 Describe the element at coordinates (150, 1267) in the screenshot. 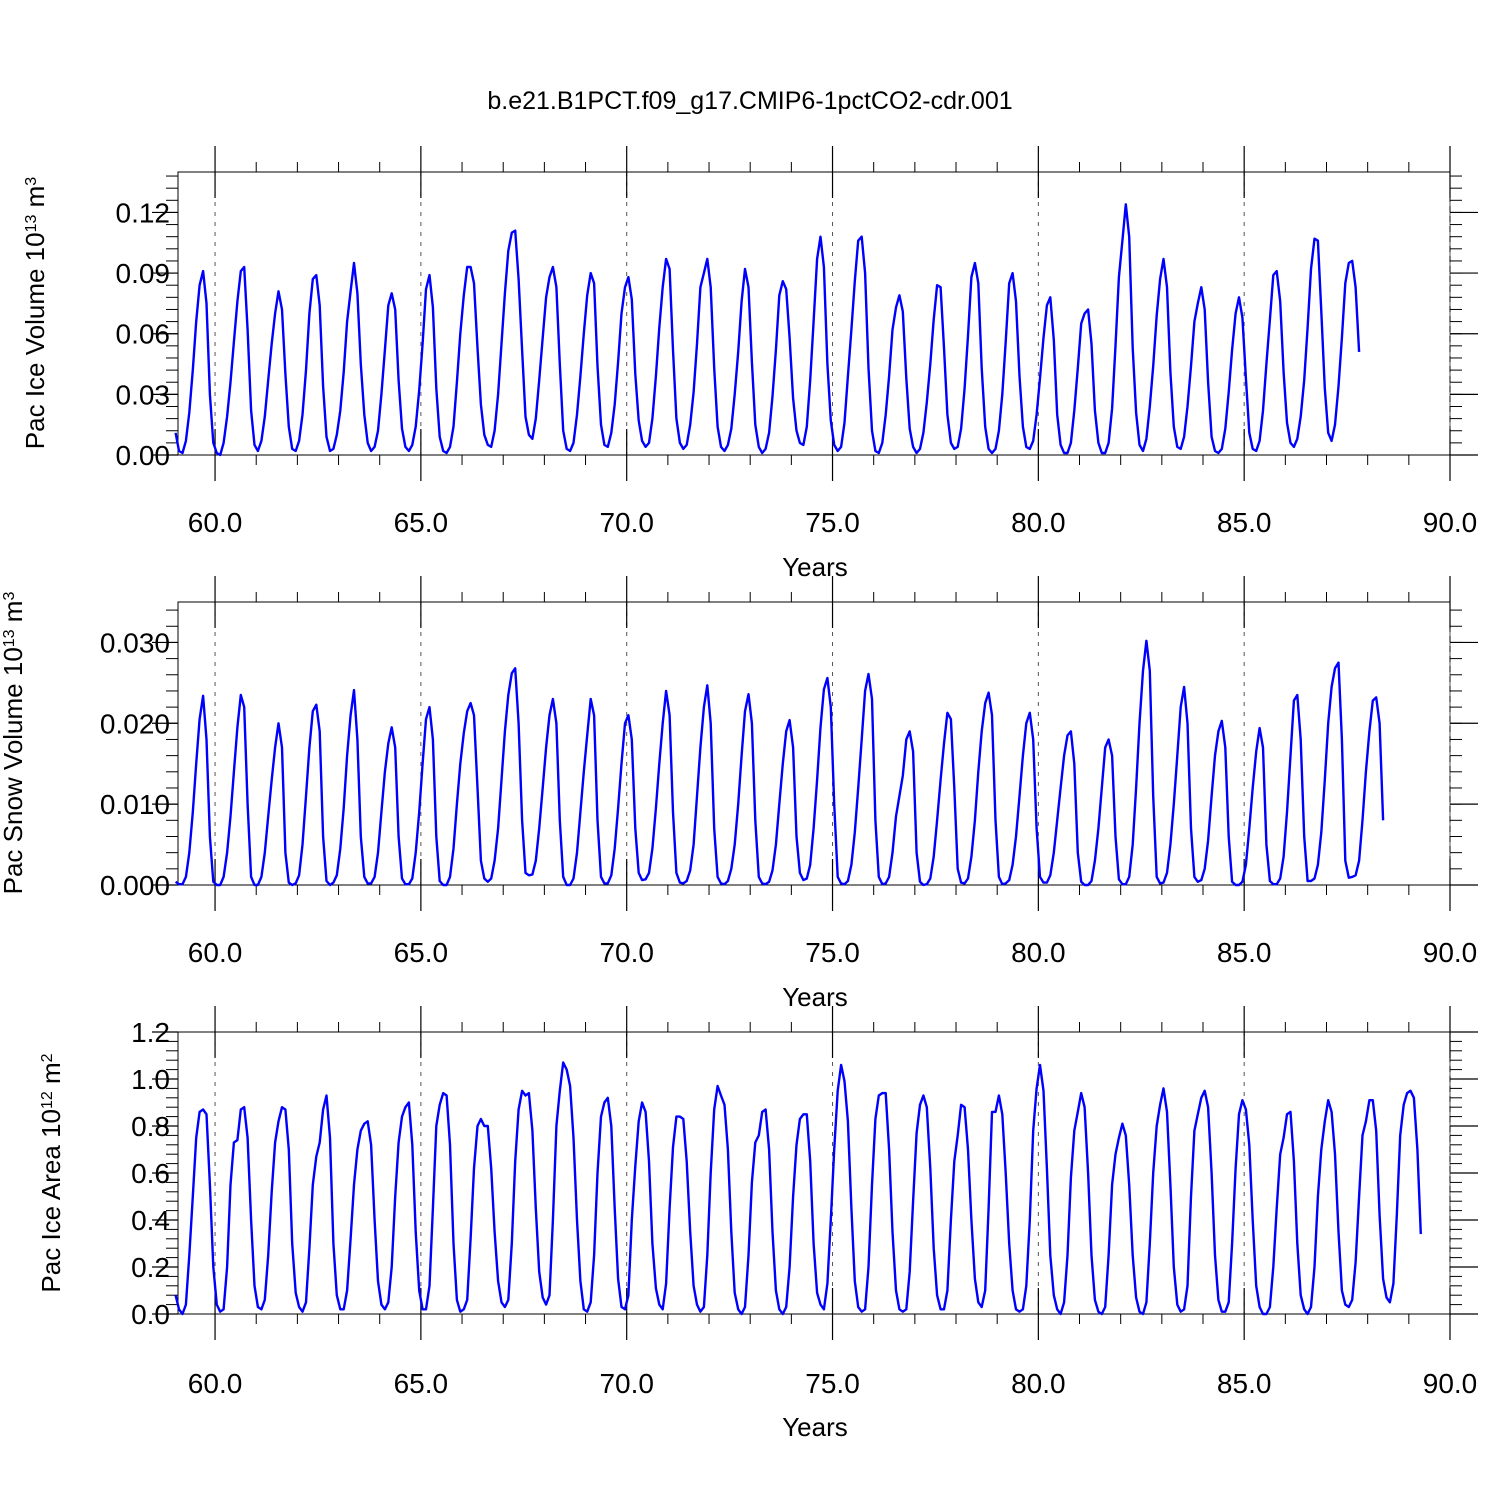

I see `y-tick-label: 0.2` at that location.